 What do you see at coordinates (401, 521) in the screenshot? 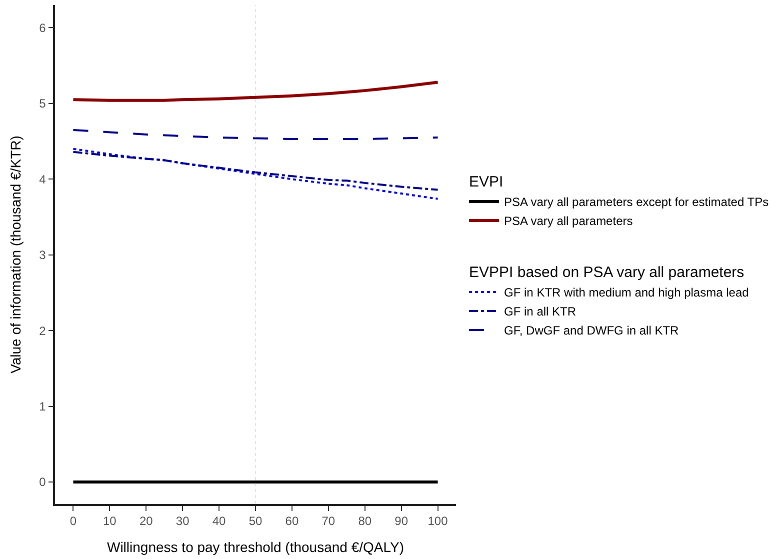
I see `x-tick-label: 90` at bounding box center [401, 521].